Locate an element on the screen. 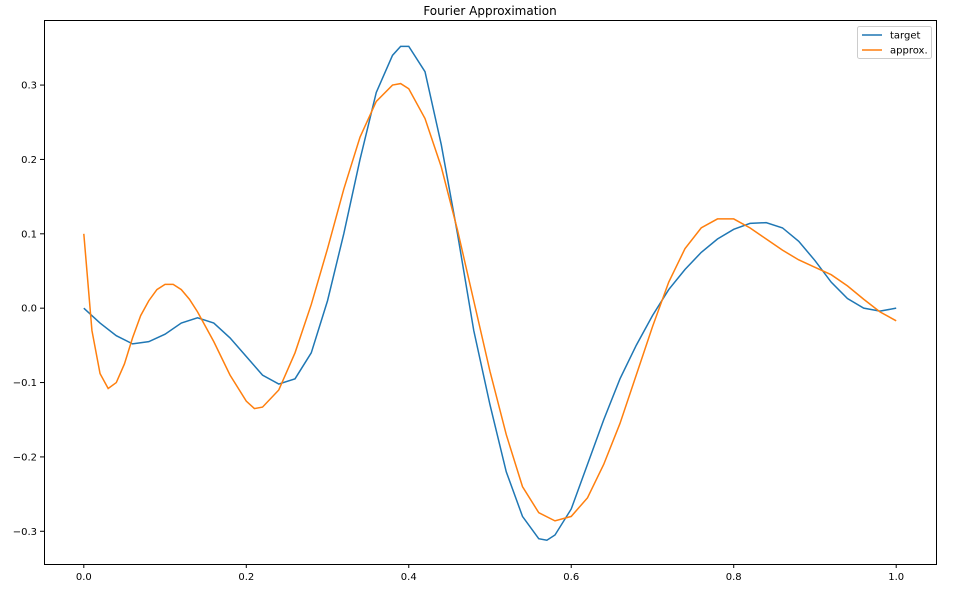 This screenshot has width=955, height=599. x-tick-label: 0.0 is located at coordinates (84, 577).